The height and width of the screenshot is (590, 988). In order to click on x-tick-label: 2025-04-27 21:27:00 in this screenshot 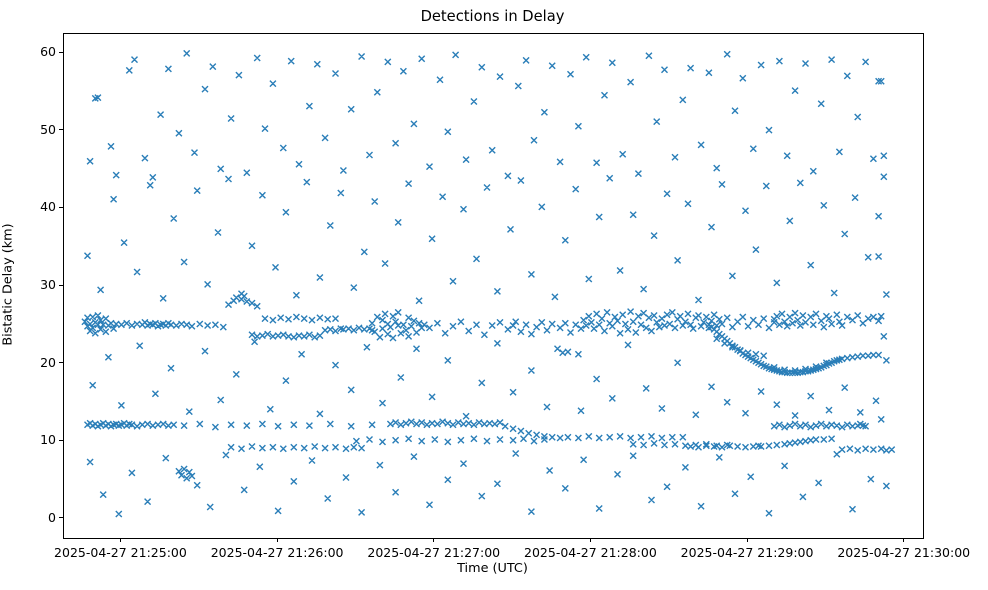, I will do `click(434, 552)`.